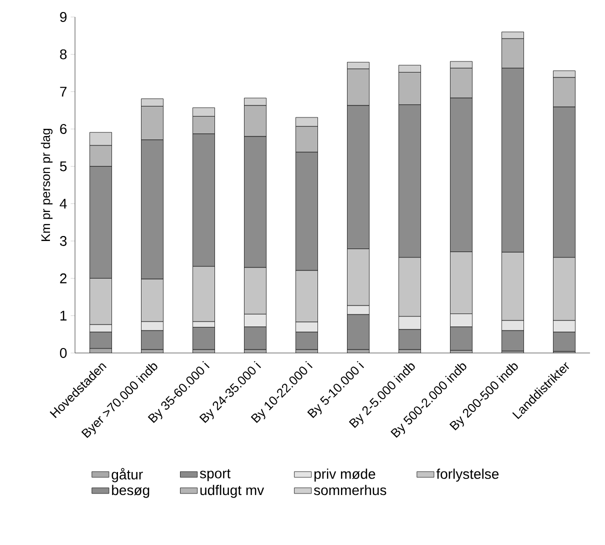  What do you see at coordinates (63, 54) in the screenshot?
I see `y-tick-label: 8` at bounding box center [63, 54].